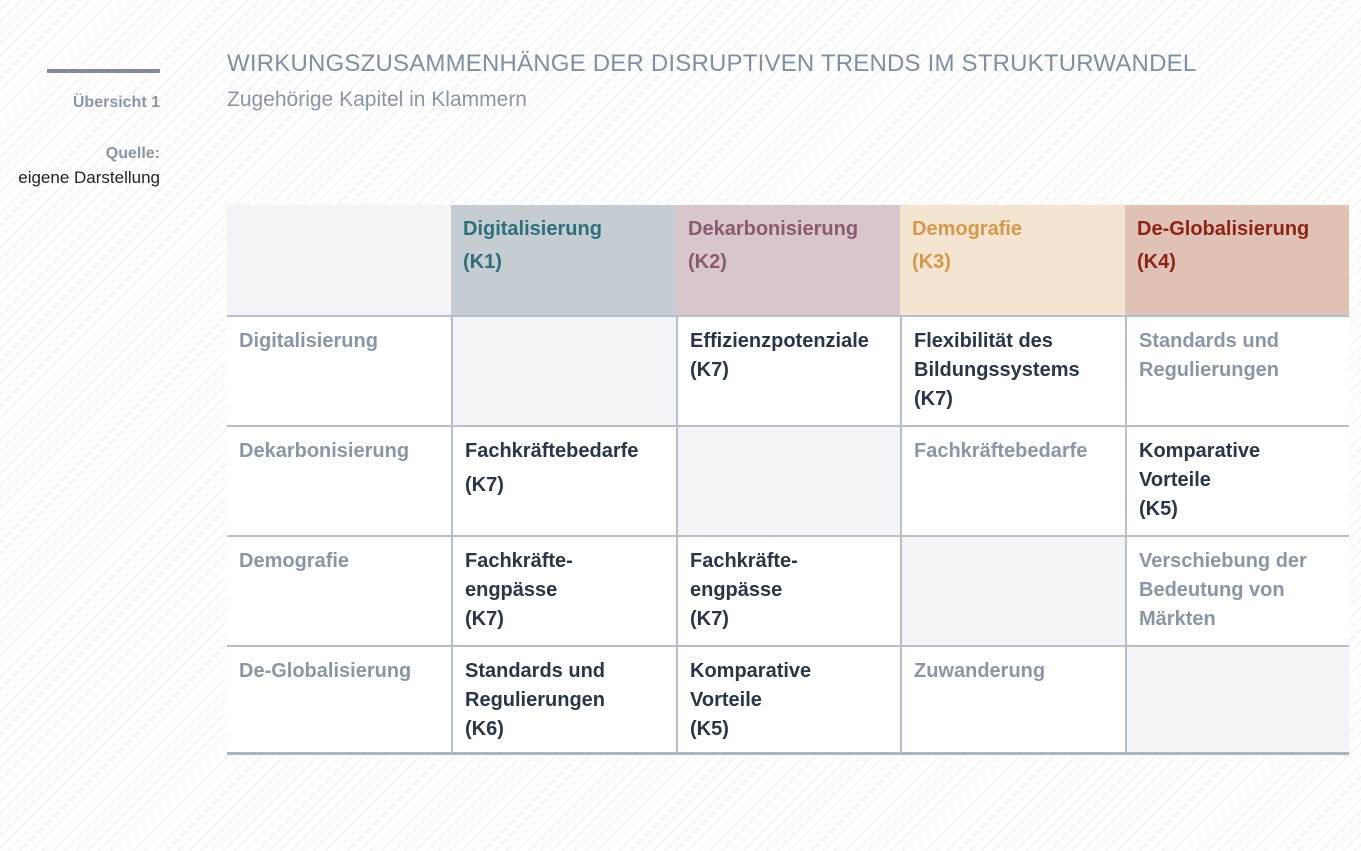 This screenshot has width=1361, height=851. I want to click on row-header-demografie: Demografie, so click(339, 590).